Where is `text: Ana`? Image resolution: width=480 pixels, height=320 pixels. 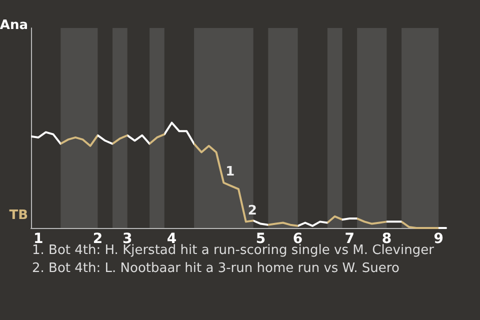
text: Ana is located at coordinates (14, 25).